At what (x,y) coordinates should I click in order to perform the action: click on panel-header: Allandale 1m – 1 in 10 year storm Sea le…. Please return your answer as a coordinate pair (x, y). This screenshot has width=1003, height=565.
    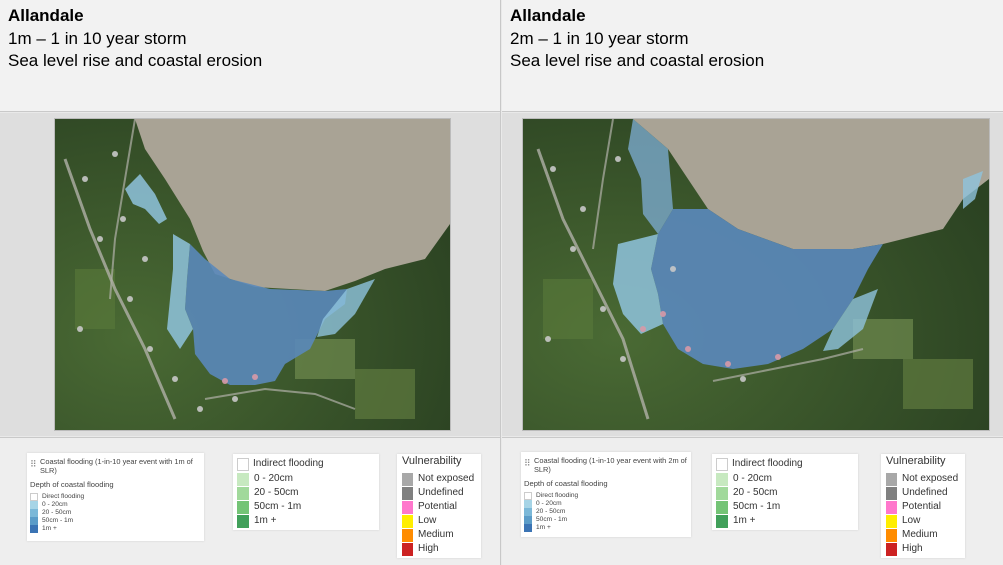
    Looking at the image, I should click on (250, 56).